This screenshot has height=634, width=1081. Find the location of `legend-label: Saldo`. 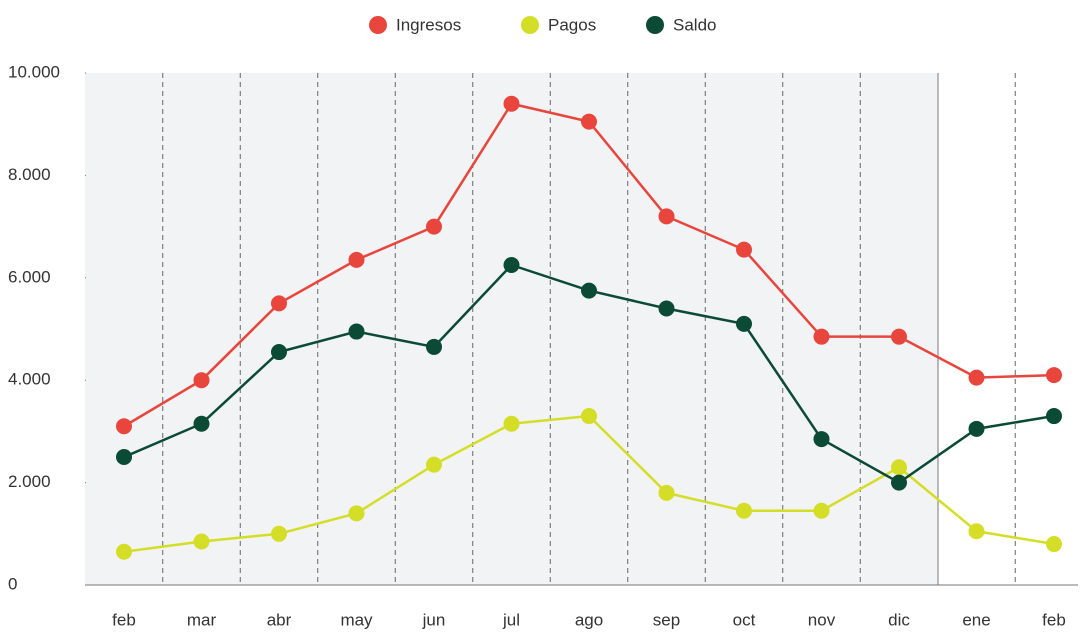

legend-label: Saldo is located at coordinates (694, 24).